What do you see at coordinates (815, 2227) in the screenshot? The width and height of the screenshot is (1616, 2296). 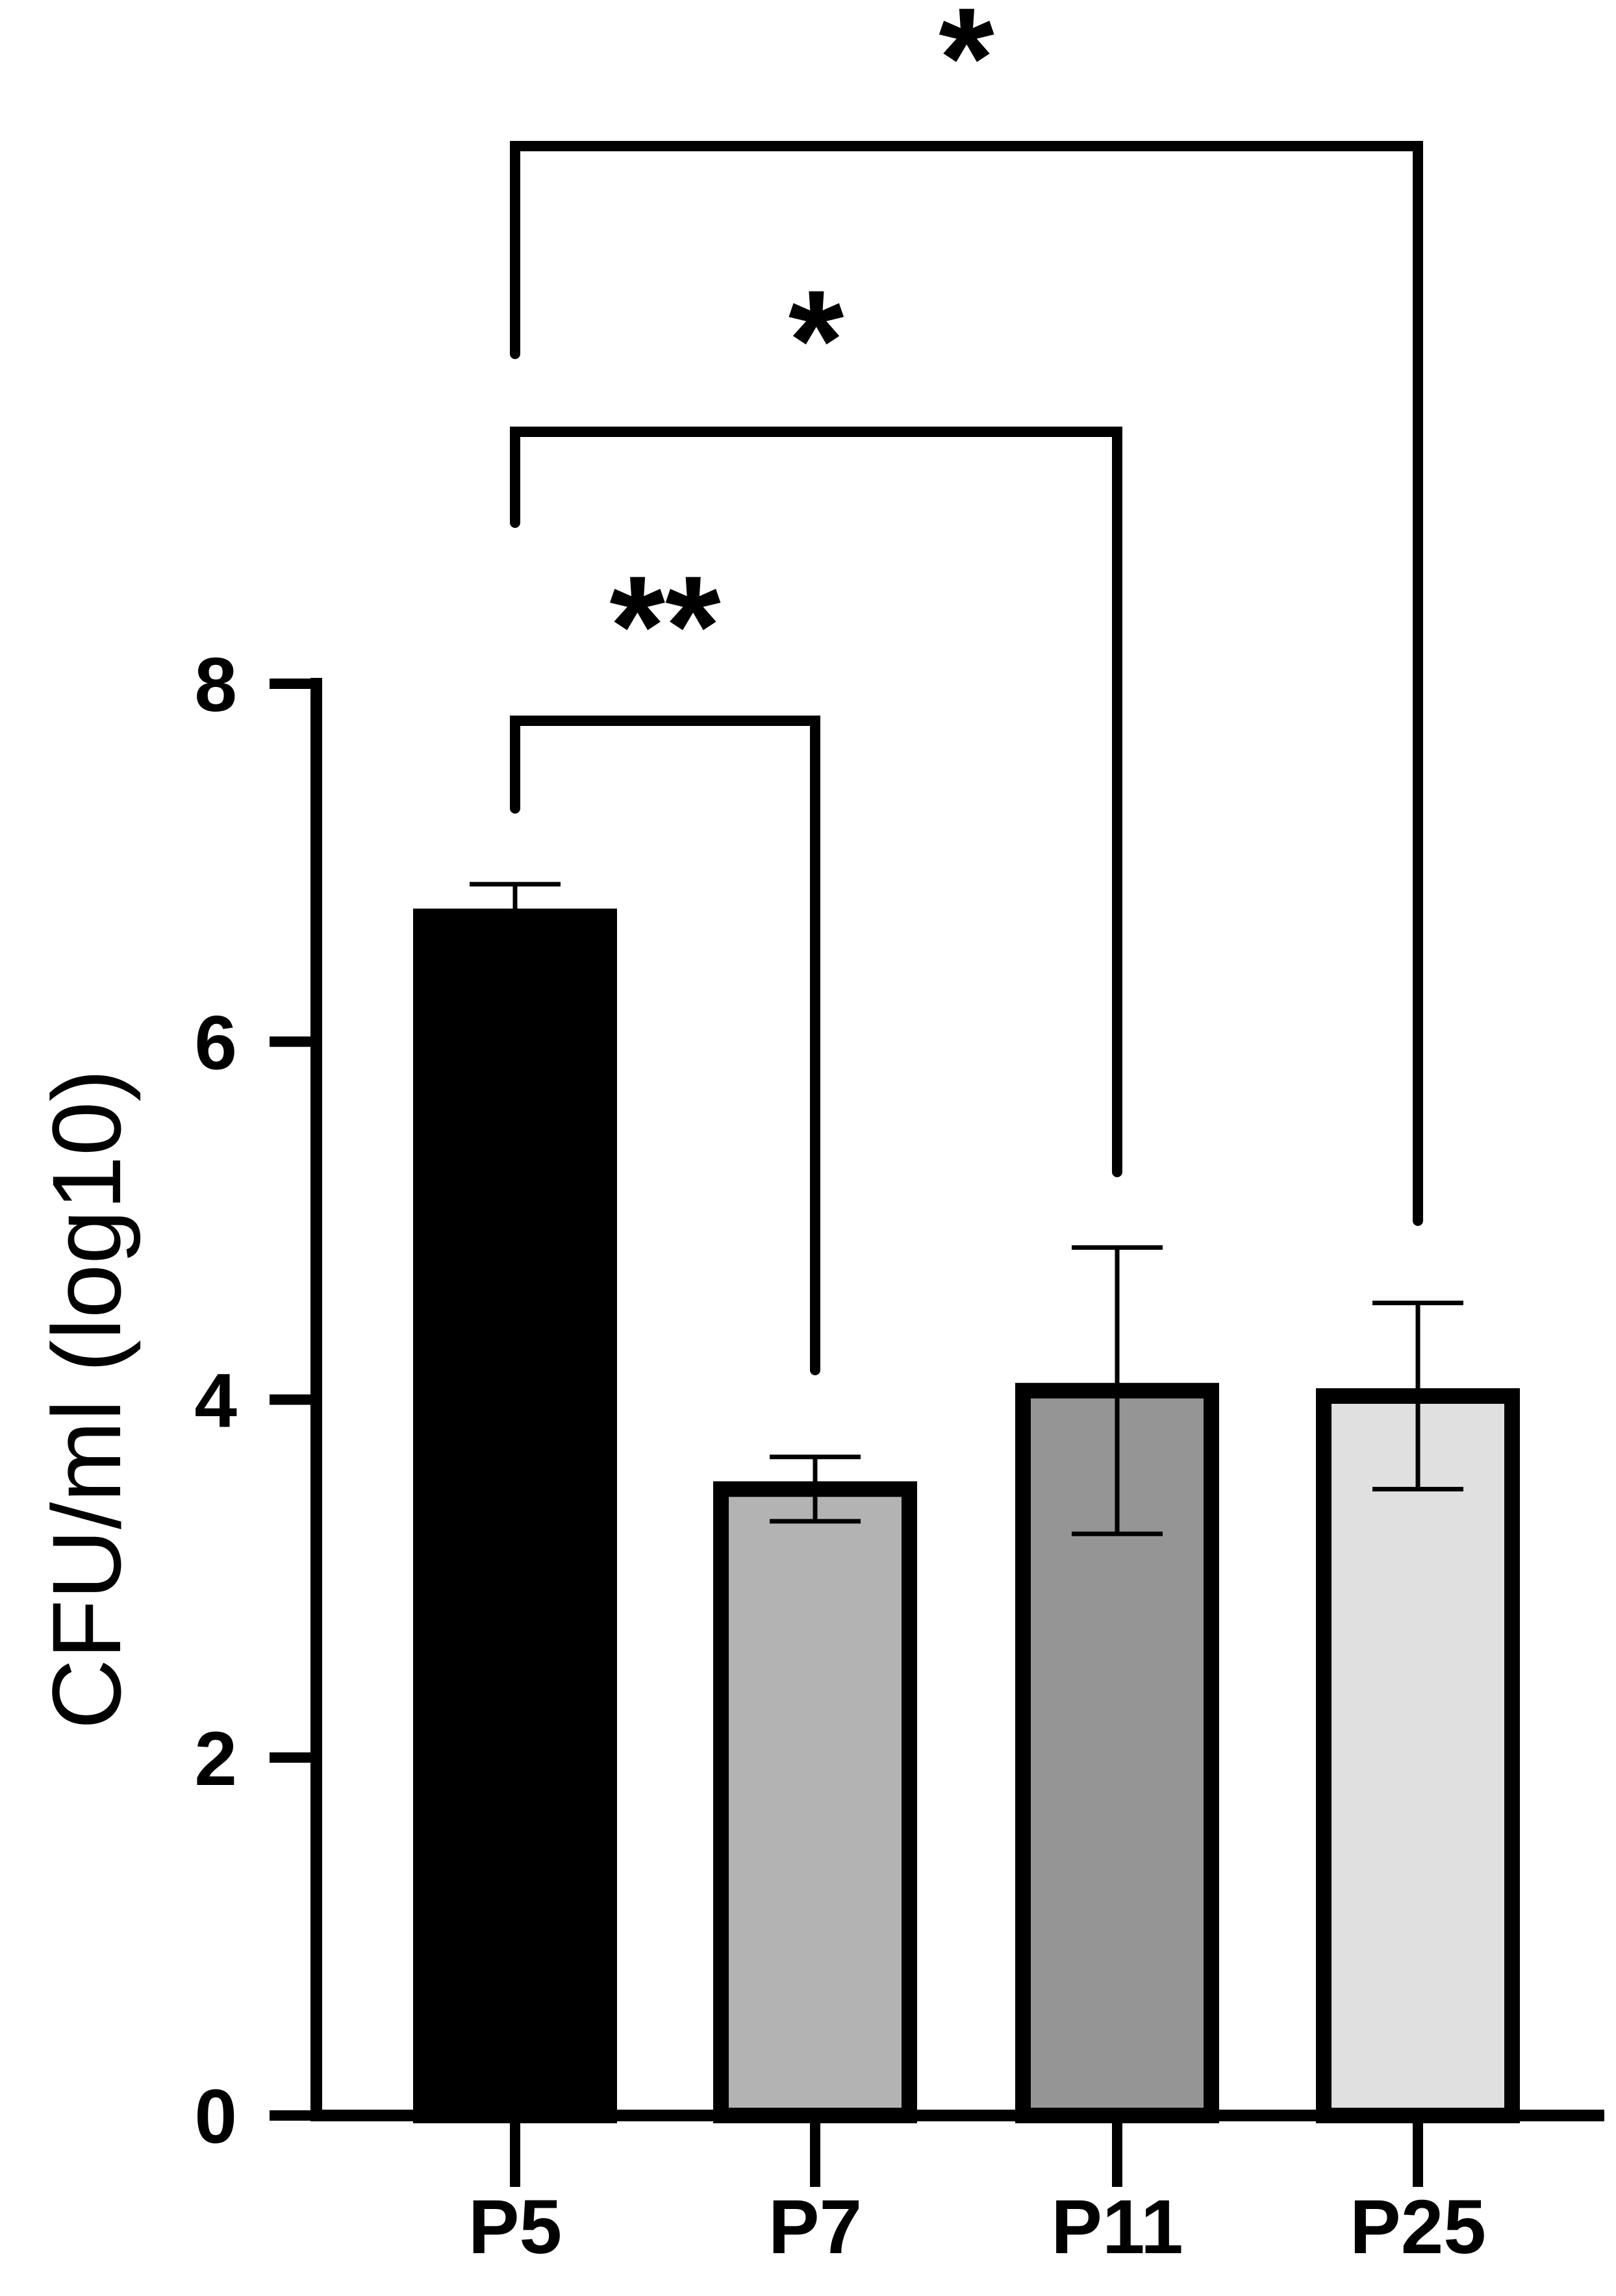 I see `x-tick-label: P7` at bounding box center [815, 2227].